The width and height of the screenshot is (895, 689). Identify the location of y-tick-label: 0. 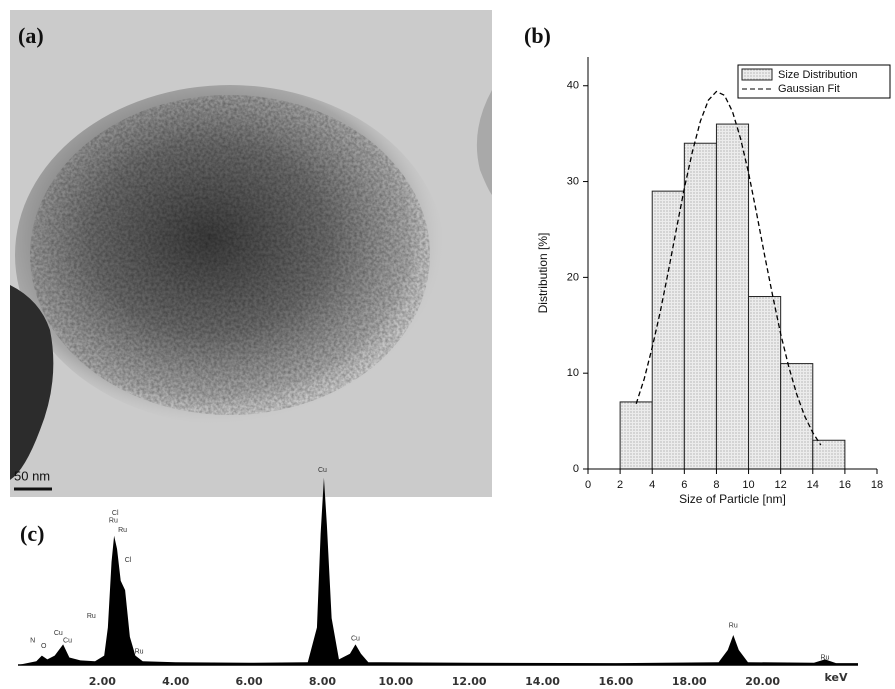
(576, 469).